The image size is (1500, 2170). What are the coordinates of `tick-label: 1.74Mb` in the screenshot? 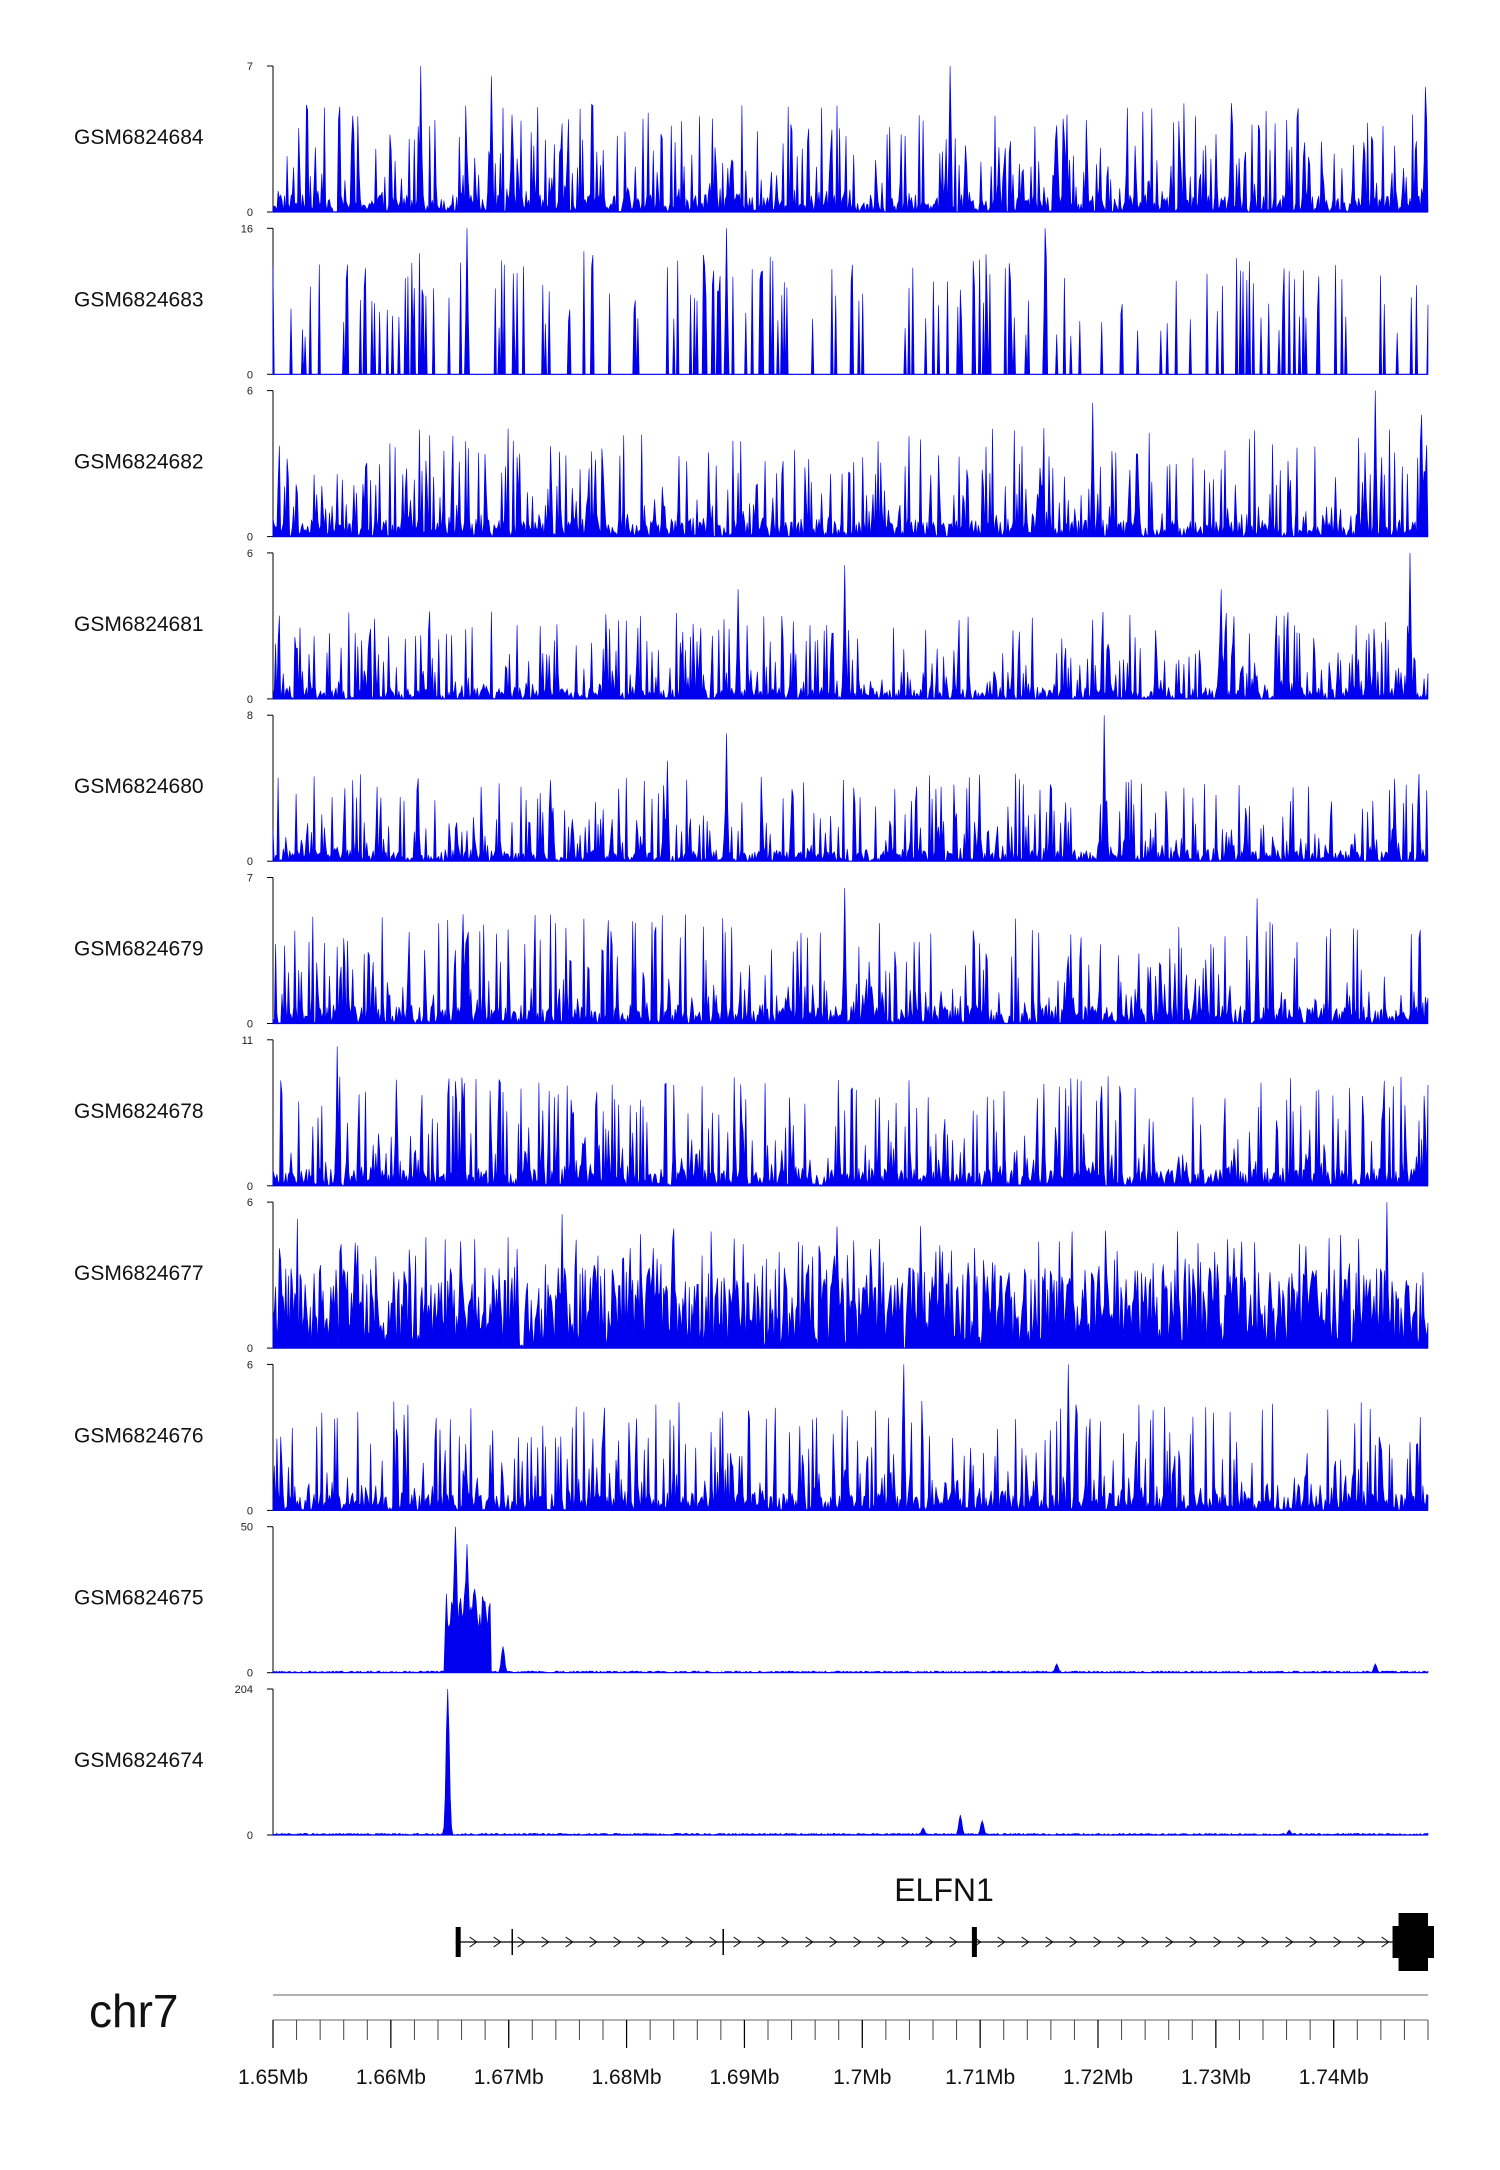 It's located at (1334, 2077).